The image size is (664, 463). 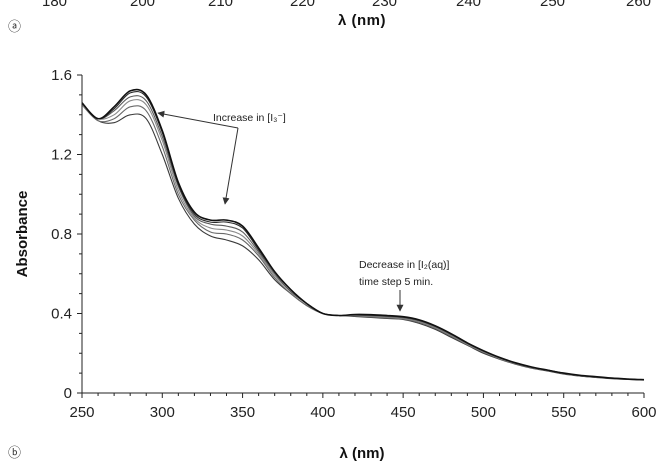 I want to click on annotation-time-step: time step 5 min., so click(x=396, y=282).